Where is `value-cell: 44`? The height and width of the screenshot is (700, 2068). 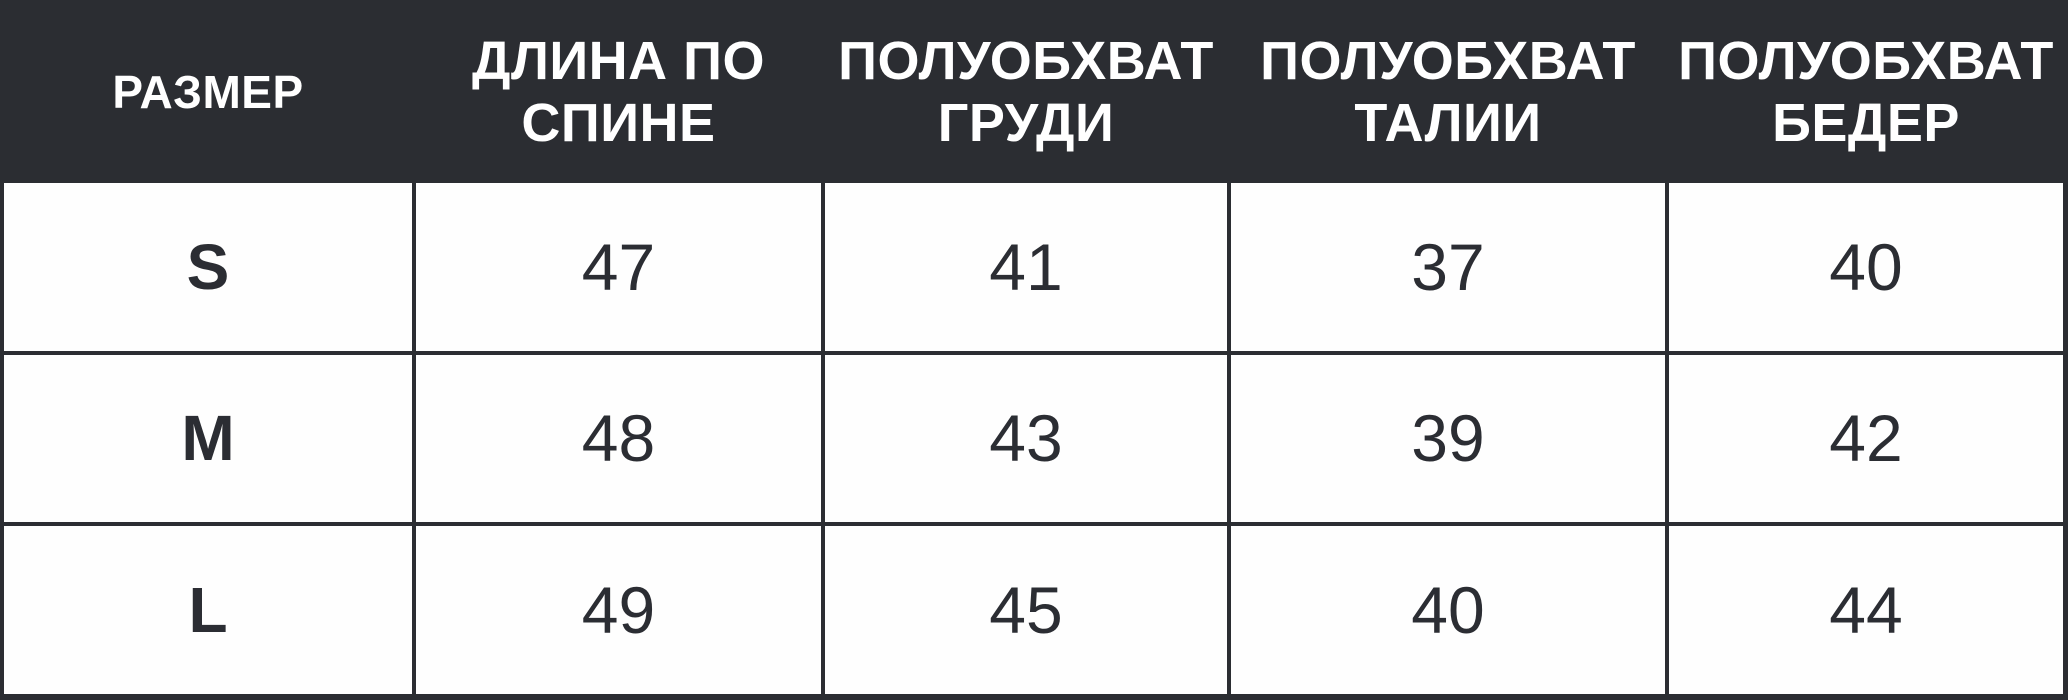 value-cell: 44 is located at coordinates (1866, 610).